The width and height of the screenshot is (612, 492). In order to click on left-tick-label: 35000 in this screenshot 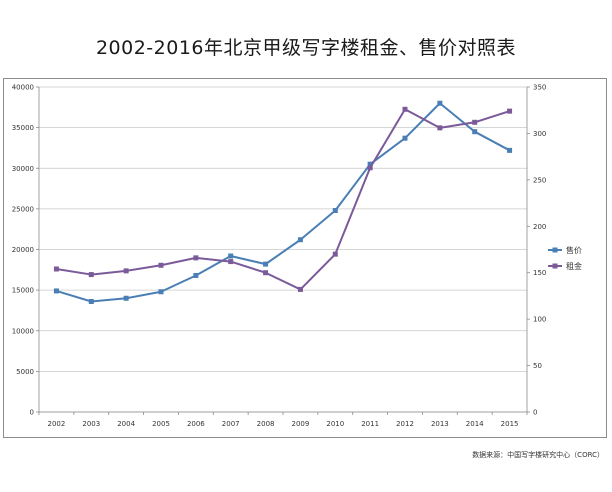, I will do `click(23, 128)`.